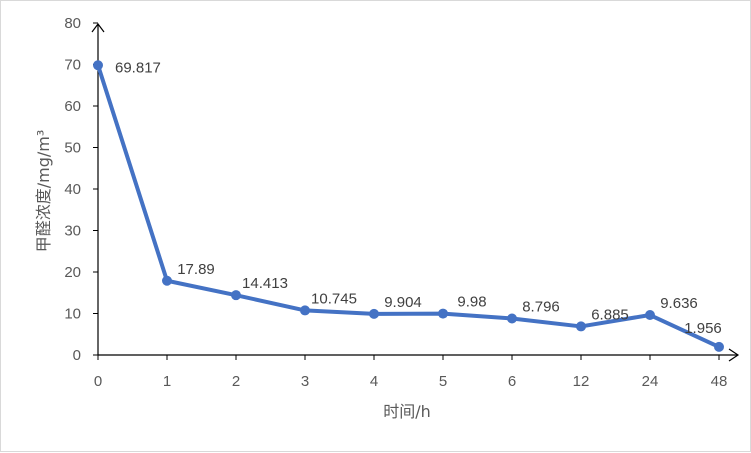  What do you see at coordinates (72, 148) in the screenshot?
I see `y-tick-label: 50` at bounding box center [72, 148].